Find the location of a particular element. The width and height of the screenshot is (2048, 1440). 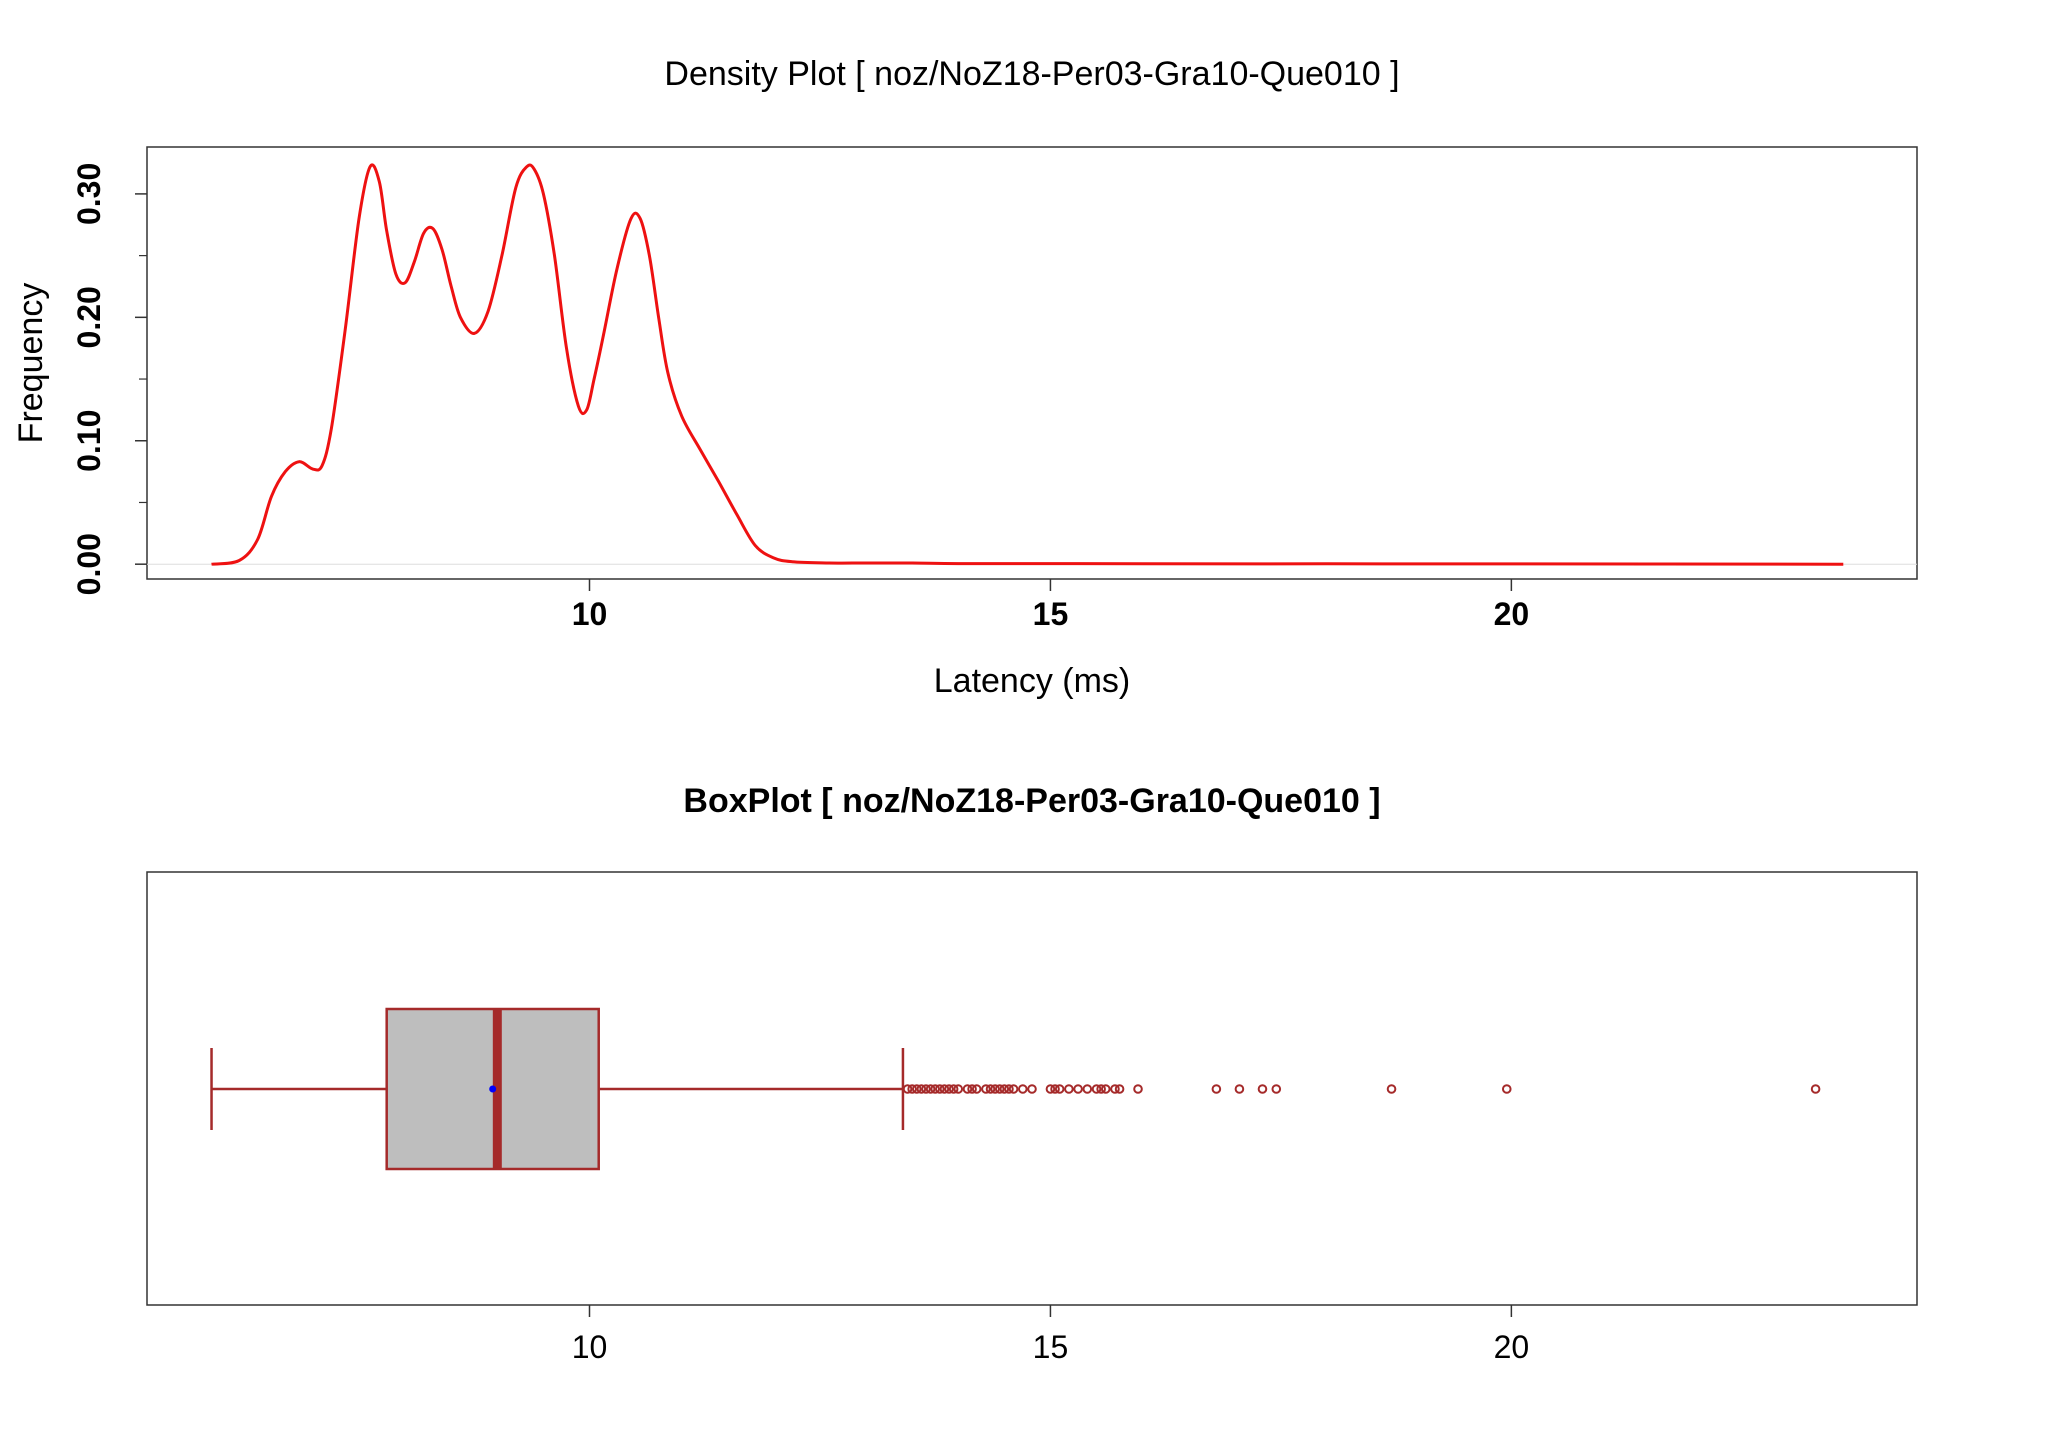

mean-point is located at coordinates (493, 1089).